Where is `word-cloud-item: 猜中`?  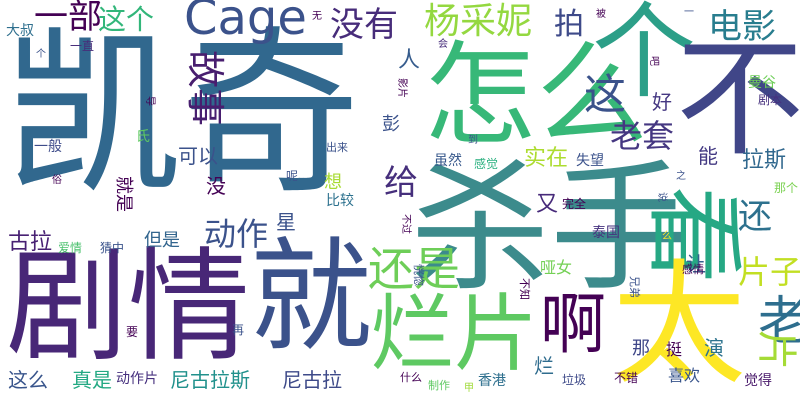
word-cloud-item: 猜中 is located at coordinates (112, 248).